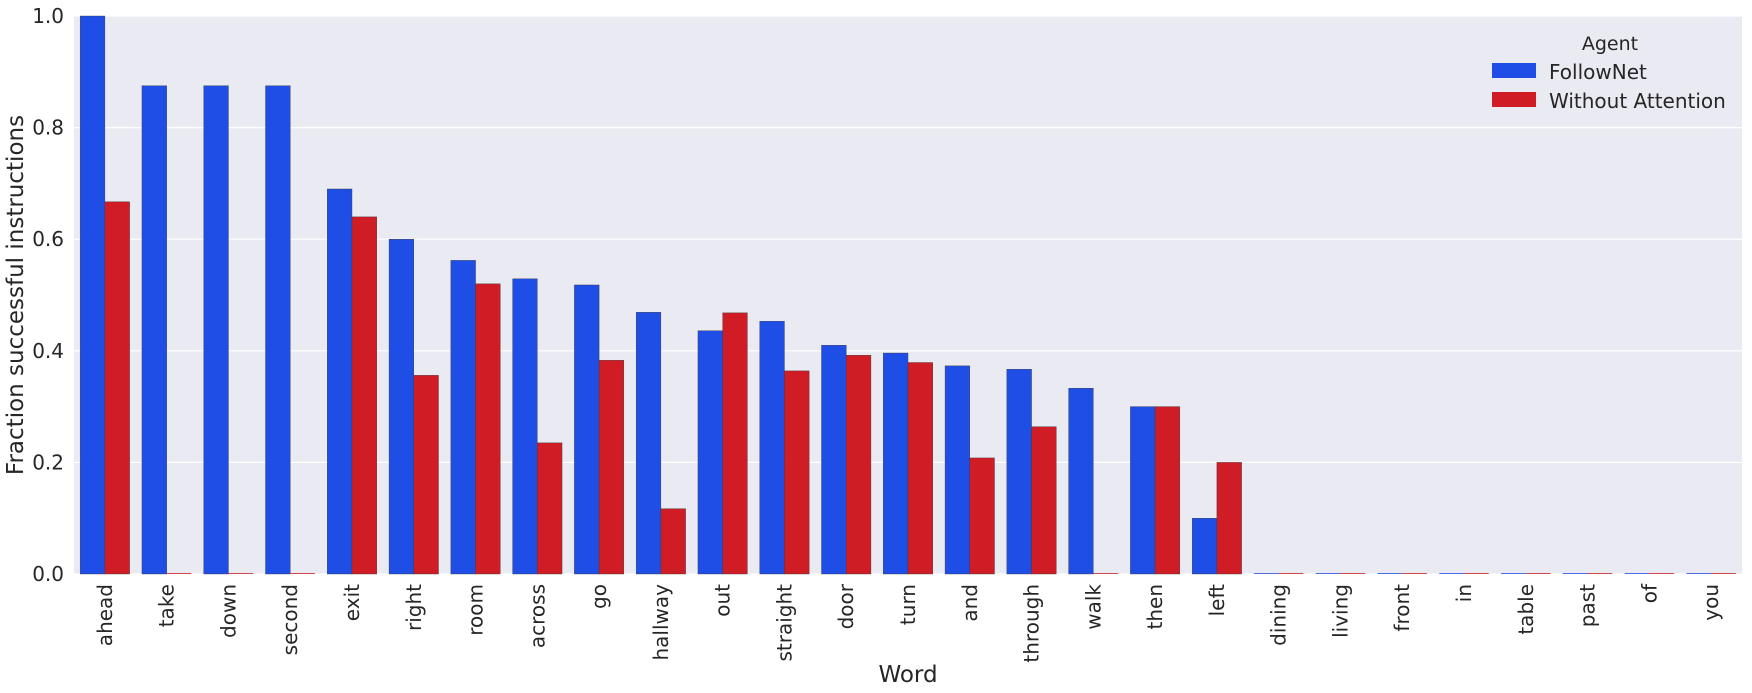 The image size is (1752, 693). I want to click on bar-follownet-of, so click(1637, 573).